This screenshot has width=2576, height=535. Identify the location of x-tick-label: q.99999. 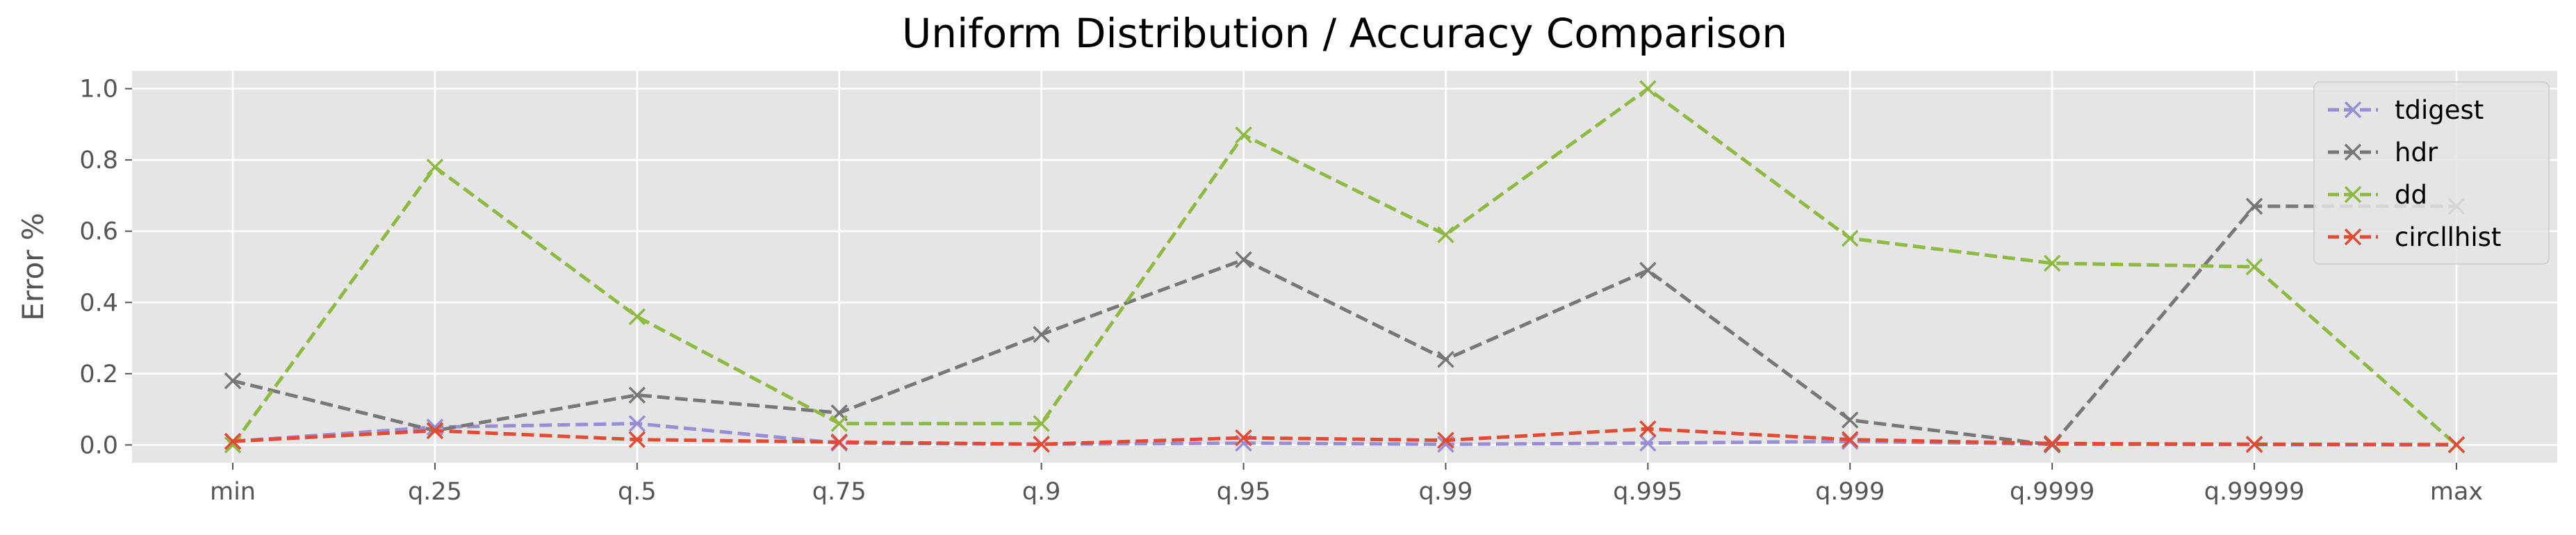
(2254, 492).